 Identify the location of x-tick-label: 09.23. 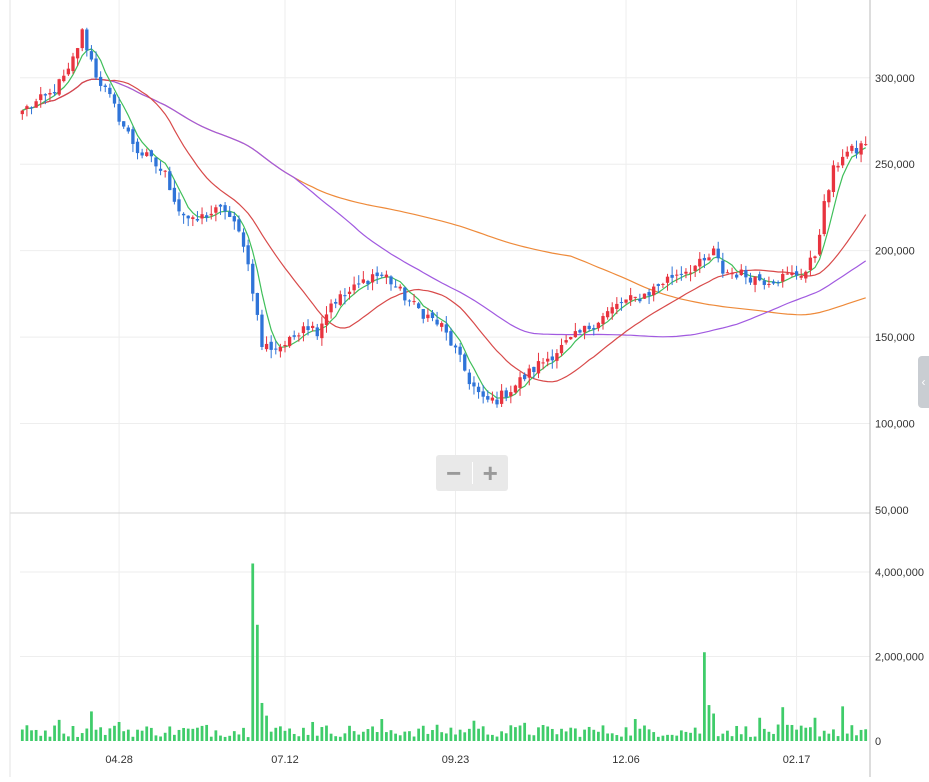
(456, 760).